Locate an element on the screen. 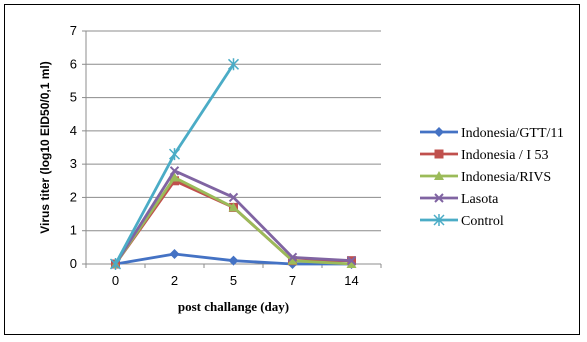  legend-label: Lasota is located at coordinates (480, 199).